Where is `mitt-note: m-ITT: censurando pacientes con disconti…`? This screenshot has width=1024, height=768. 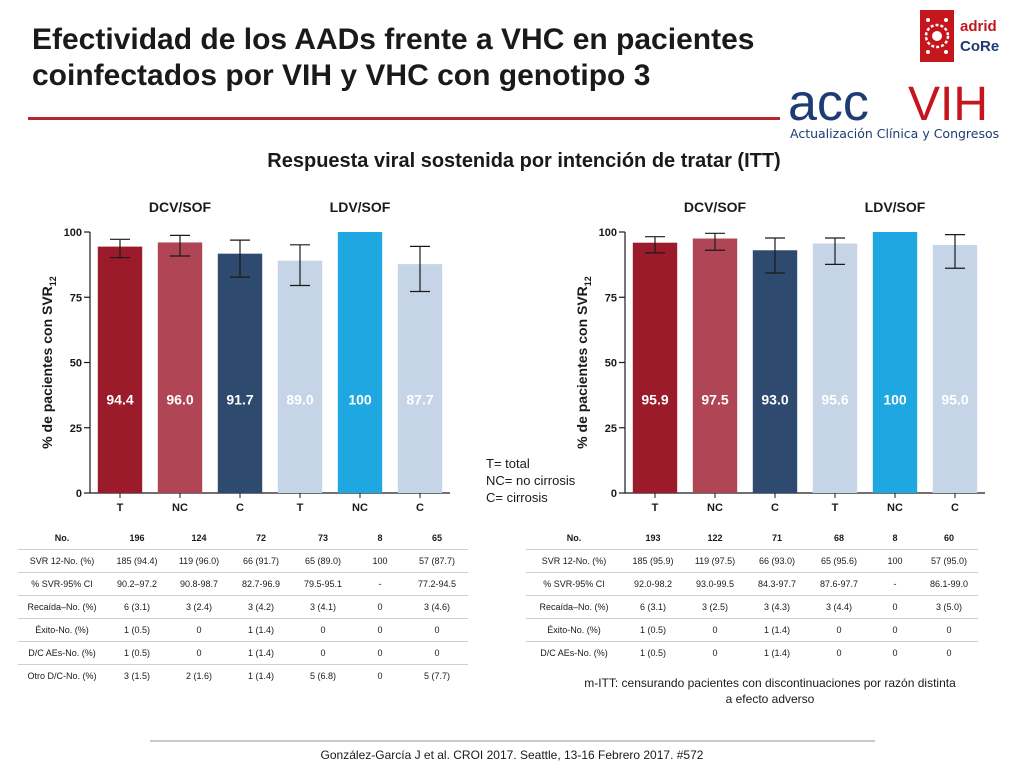 mitt-note: m-ITT: censurando pacientes con disconti… is located at coordinates (770, 691).